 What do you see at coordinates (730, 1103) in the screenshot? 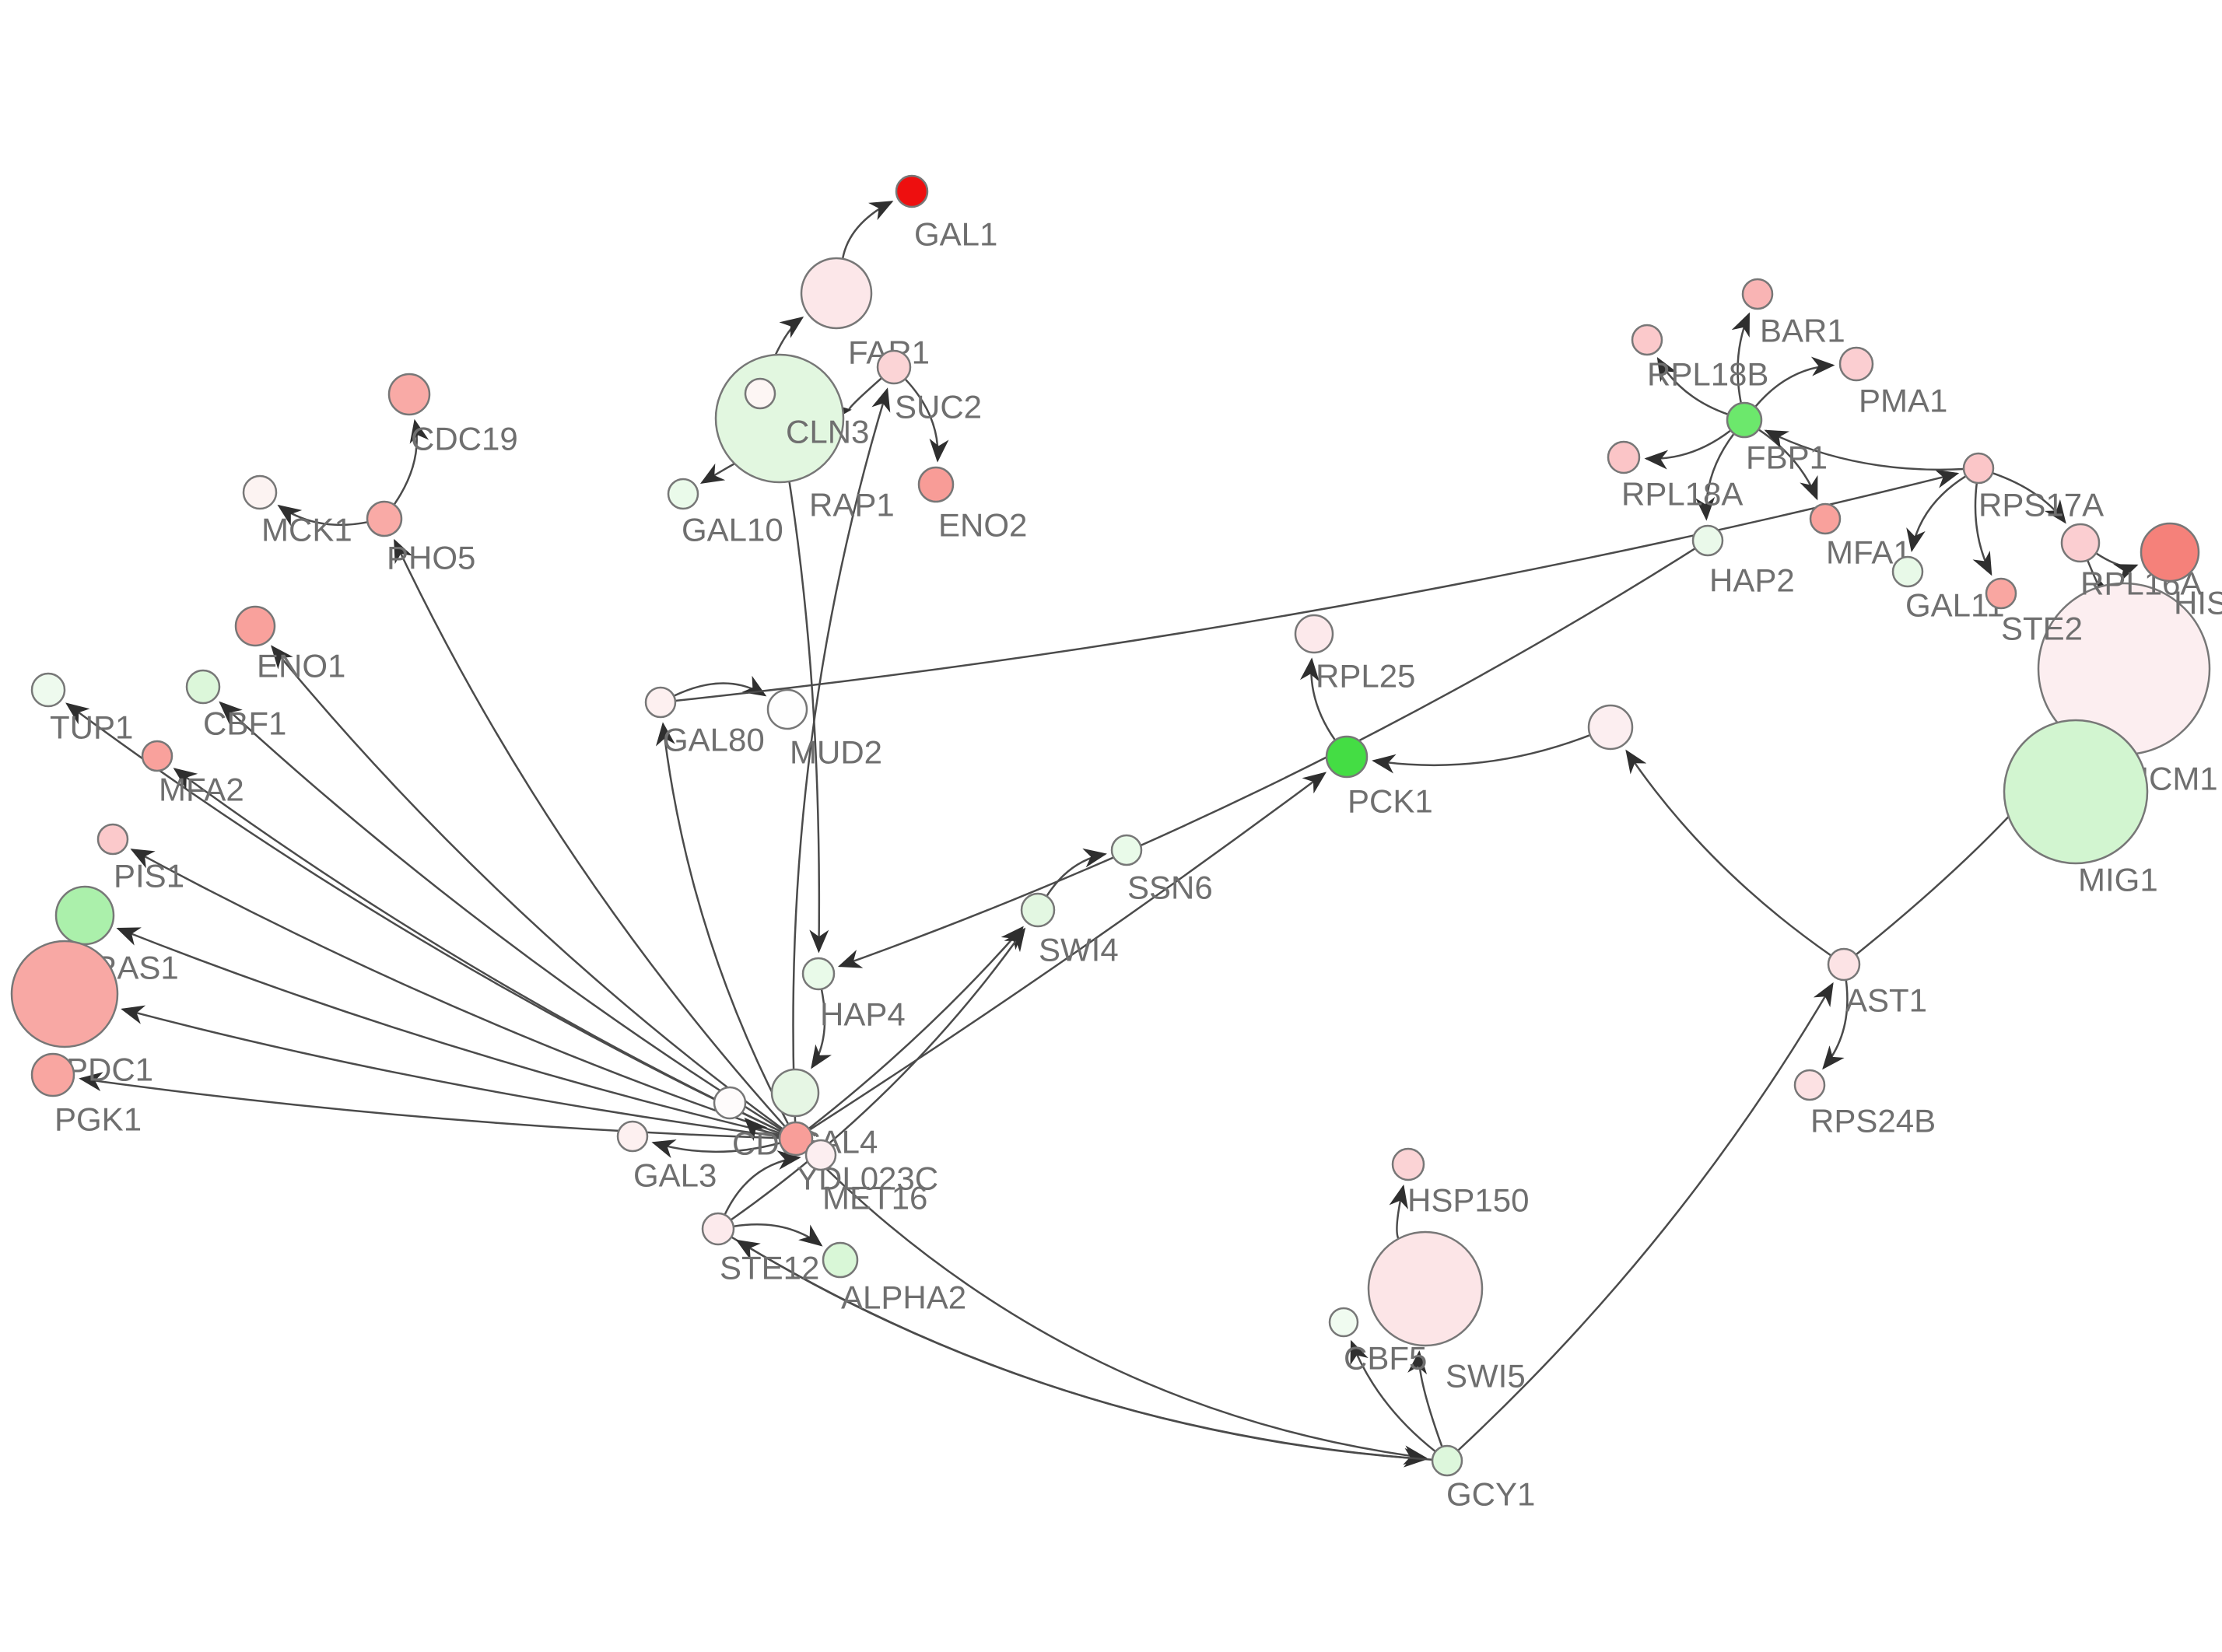
I see `gene-node-CDC6` at bounding box center [730, 1103].